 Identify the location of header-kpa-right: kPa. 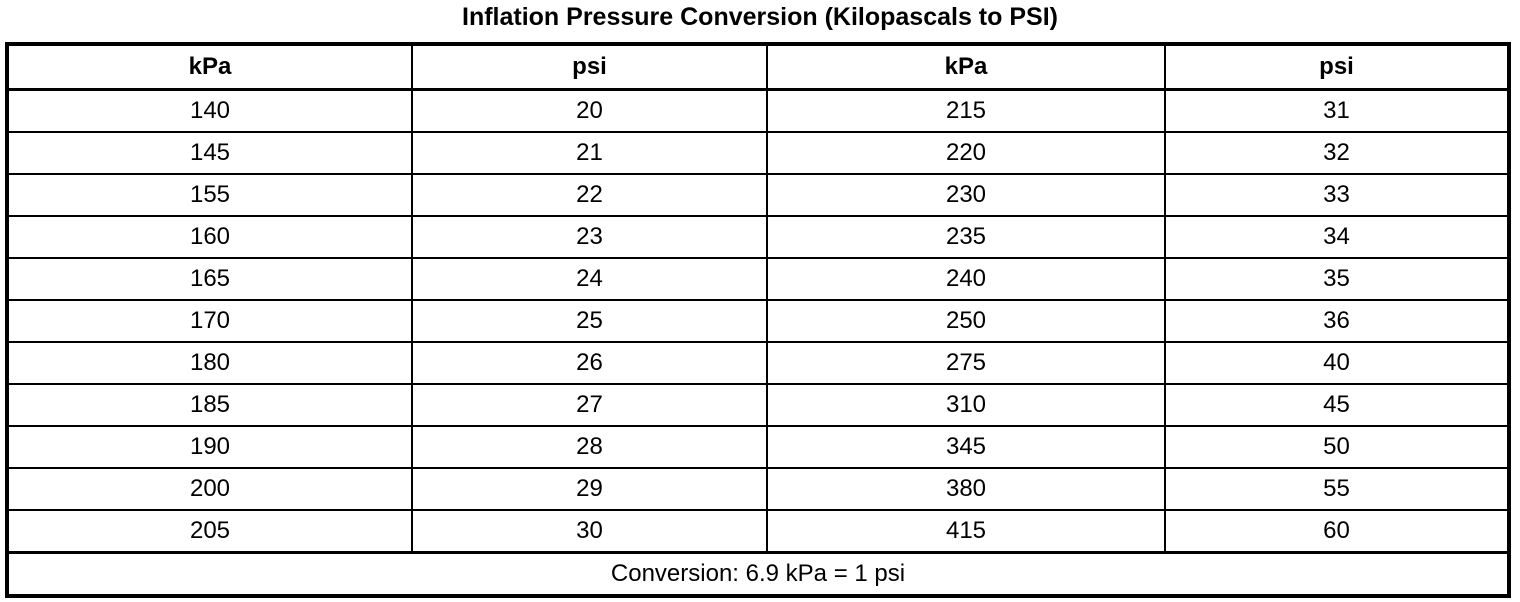
(966, 67).